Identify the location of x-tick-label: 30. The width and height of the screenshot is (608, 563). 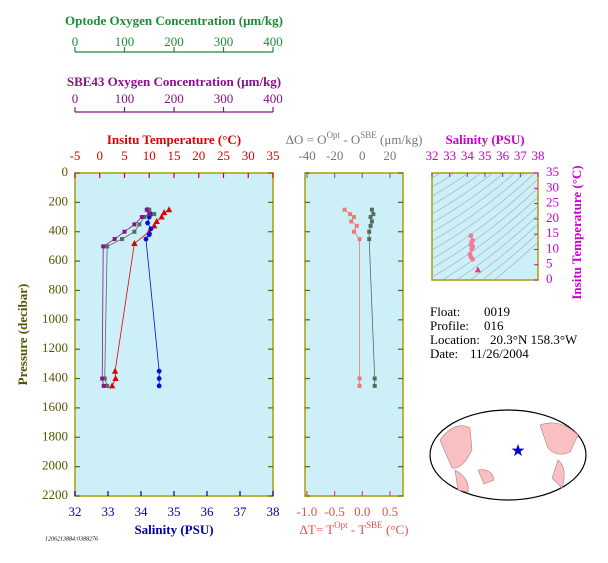
(248, 155).